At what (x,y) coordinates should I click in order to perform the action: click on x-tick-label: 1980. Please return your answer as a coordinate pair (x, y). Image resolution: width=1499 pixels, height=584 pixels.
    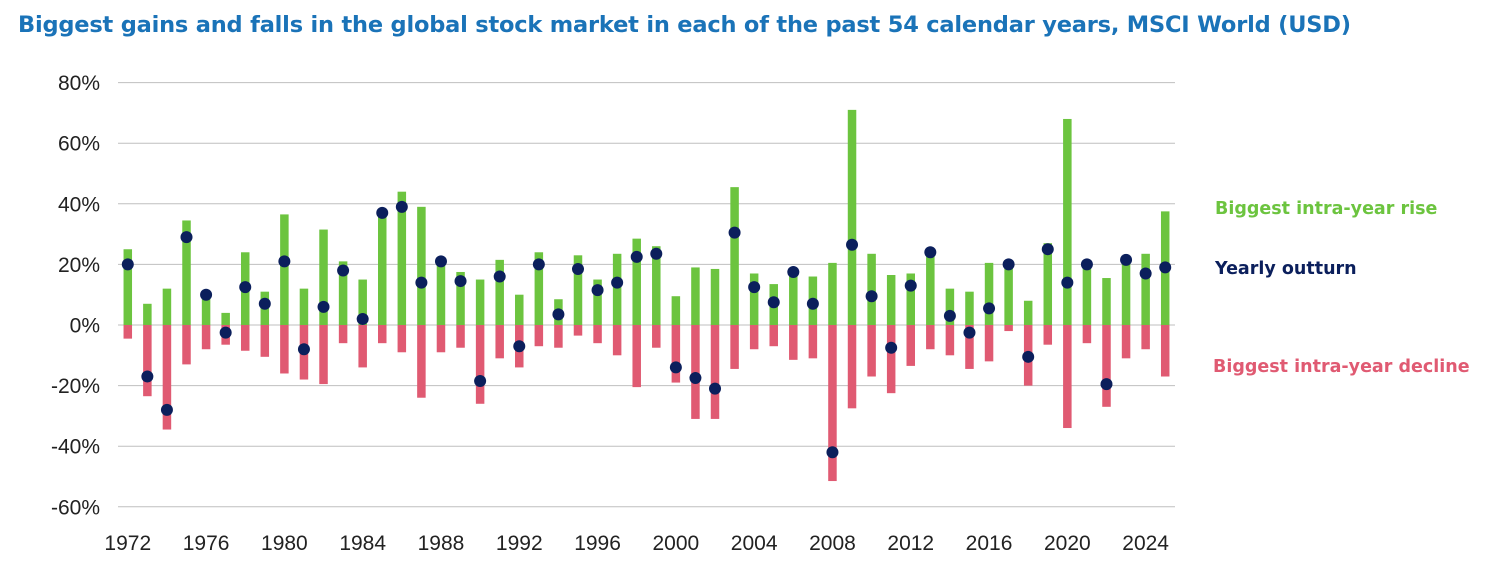
    Looking at the image, I should click on (284, 543).